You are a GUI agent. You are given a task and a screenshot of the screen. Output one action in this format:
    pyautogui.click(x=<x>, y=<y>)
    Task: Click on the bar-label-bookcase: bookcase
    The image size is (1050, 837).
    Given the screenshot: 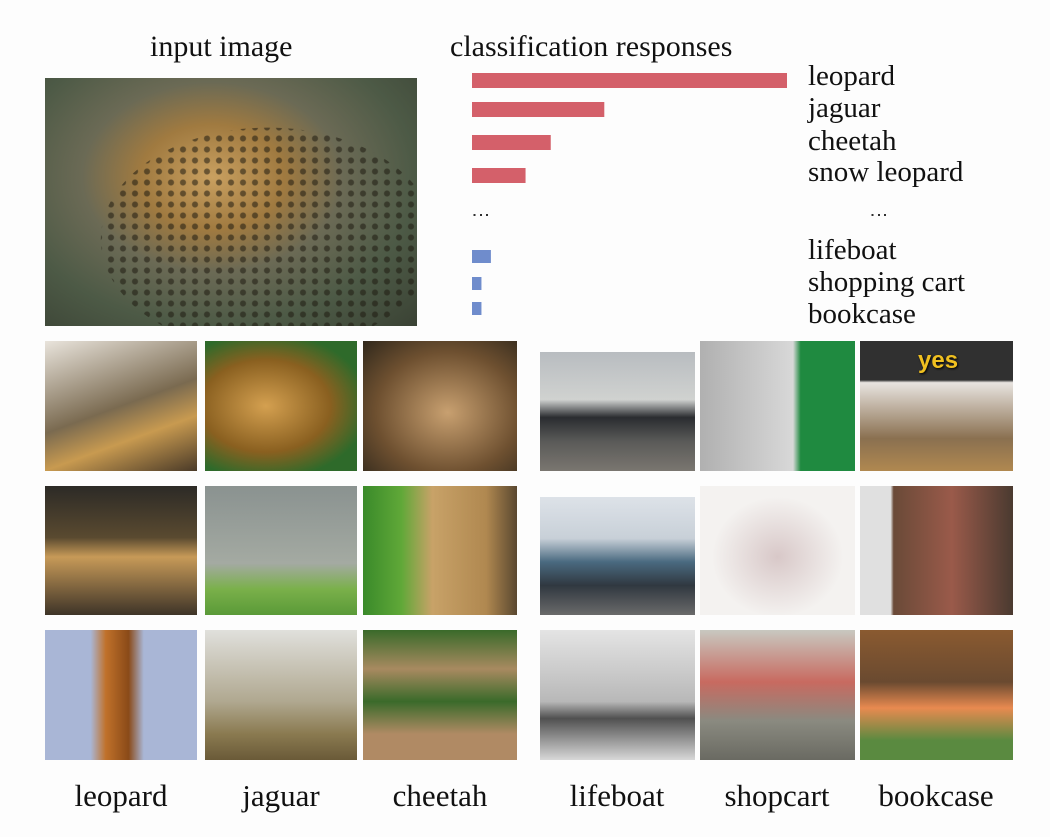 What is the action you would take?
    pyautogui.click(x=862, y=314)
    